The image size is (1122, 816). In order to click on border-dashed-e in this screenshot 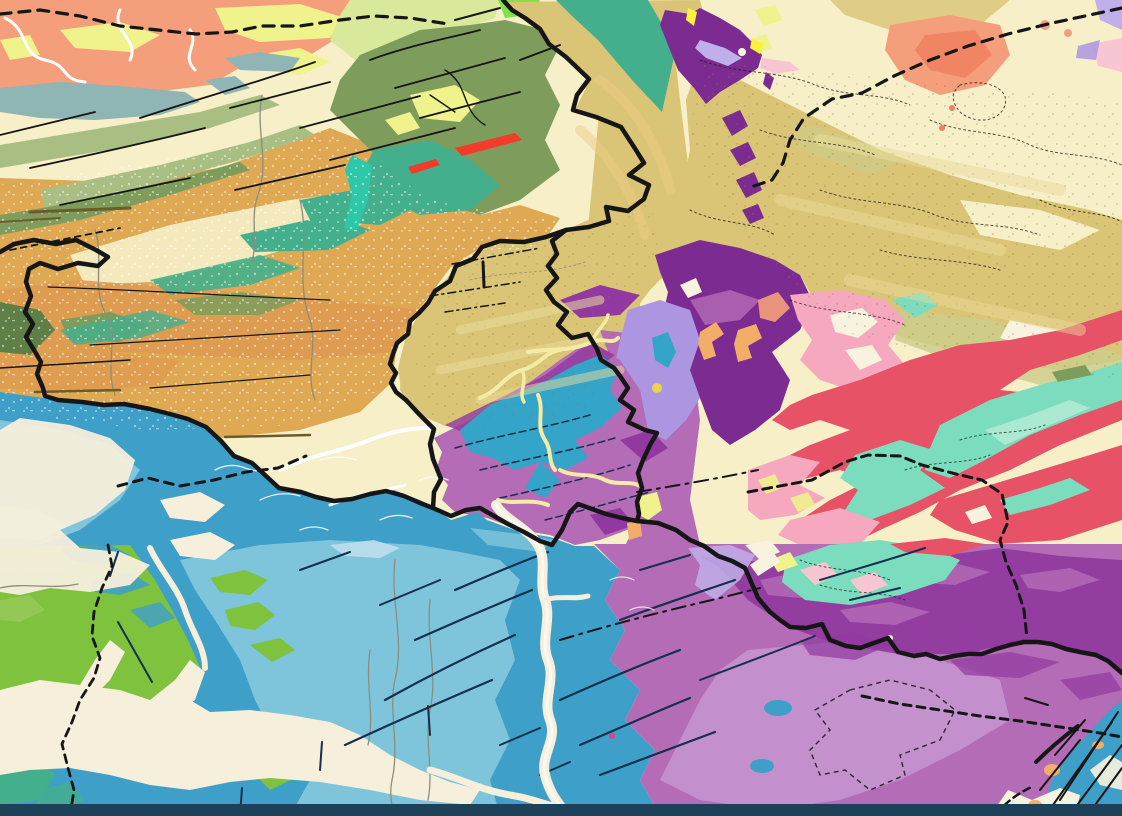, I will do `click(887, 546)`.